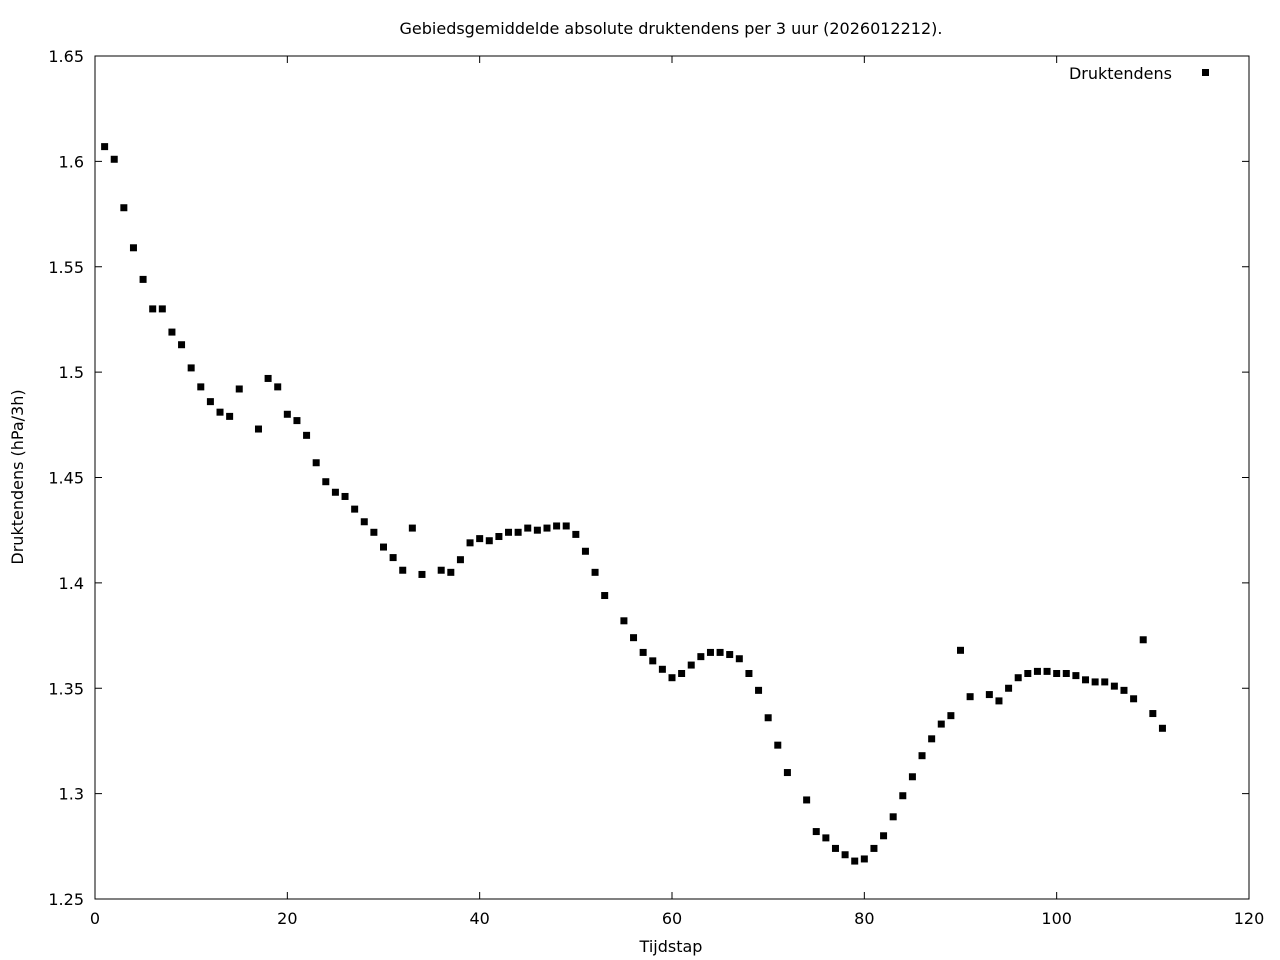 The height and width of the screenshot is (960, 1280). What do you see at coordinates (66, 899) in the screenshot?
I see `y-tick-label: 1.25` at bounding box center [66, 899].